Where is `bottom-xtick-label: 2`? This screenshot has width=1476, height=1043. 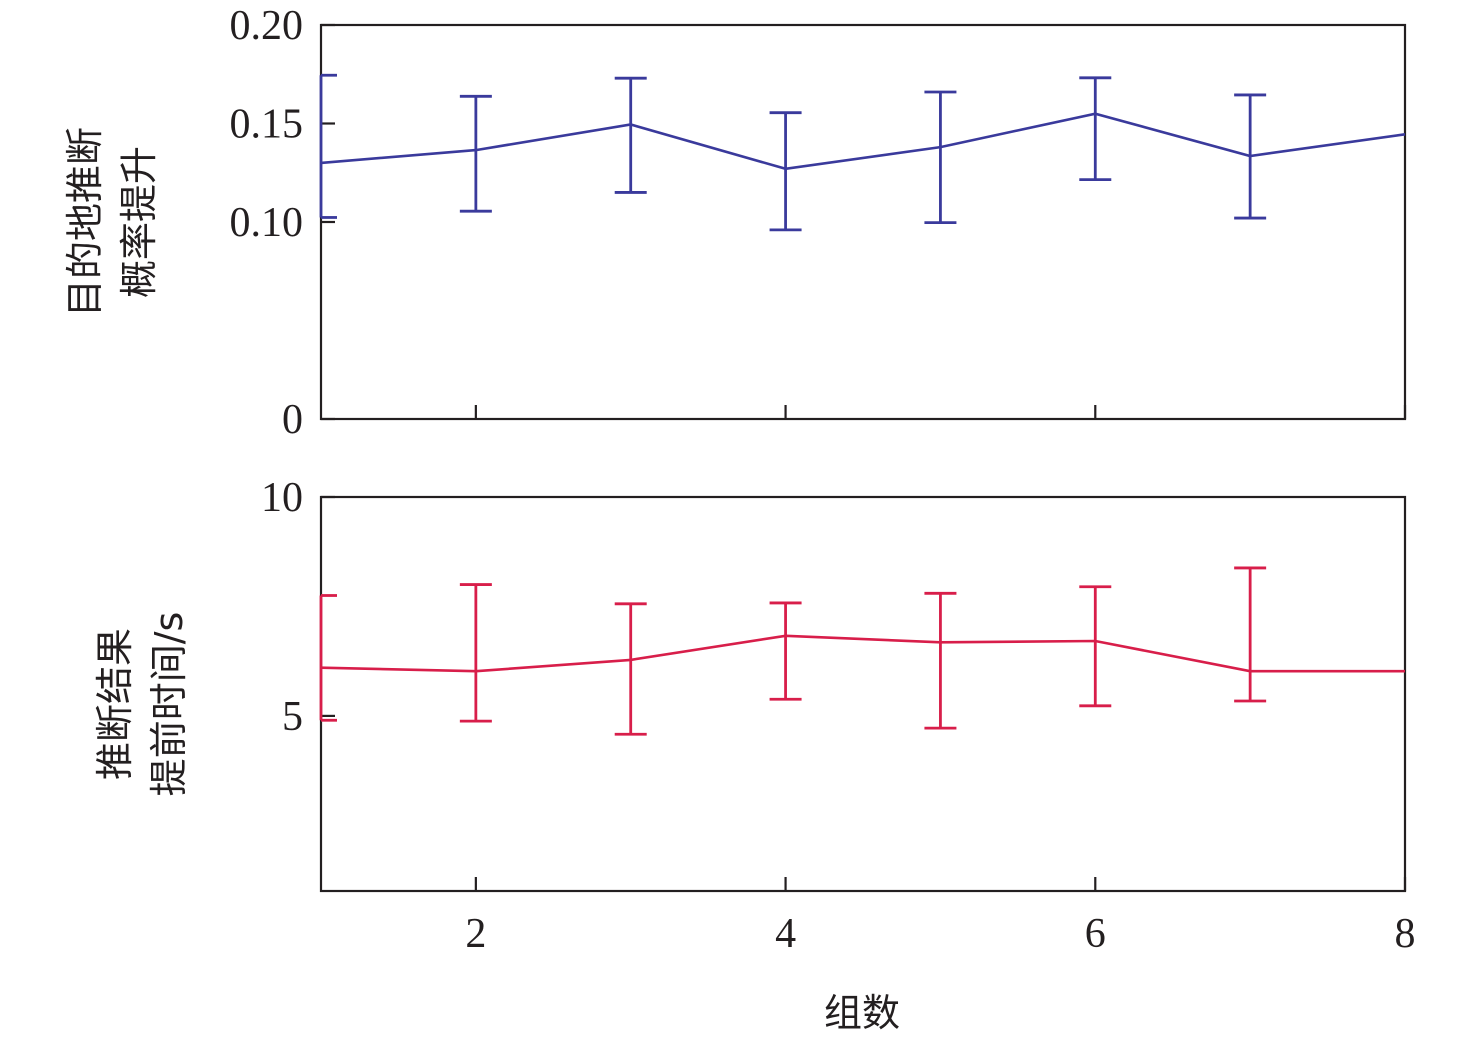 bottom-xtick-label: 2 is located at coordinates (475, 934).